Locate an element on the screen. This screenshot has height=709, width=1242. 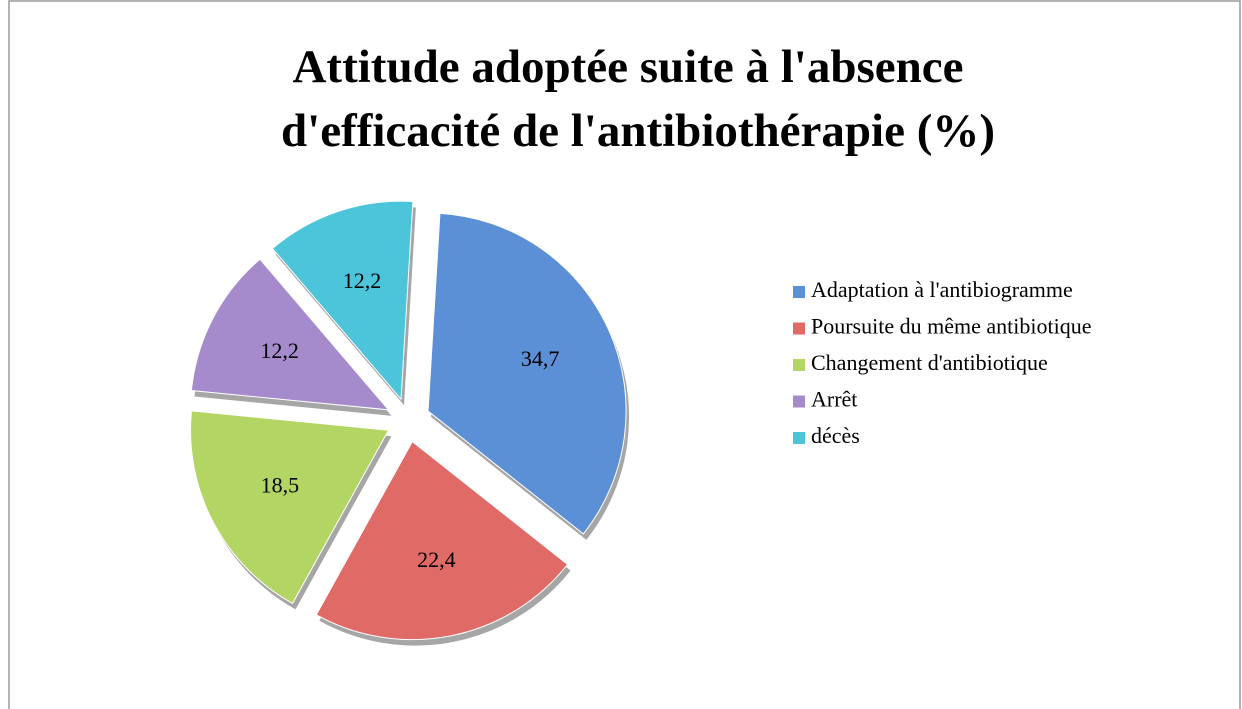
legend-label: Poursuite du même antibiotique is located at coordinates (951, 326).